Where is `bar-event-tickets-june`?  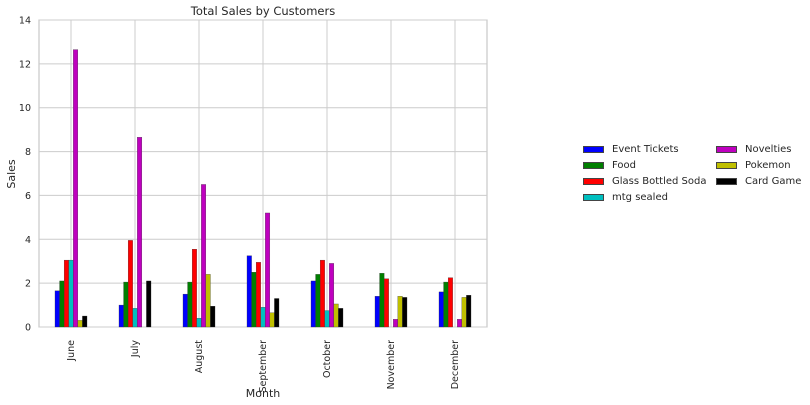 bar-event-tickets-june is located at coordinates (57, 309).